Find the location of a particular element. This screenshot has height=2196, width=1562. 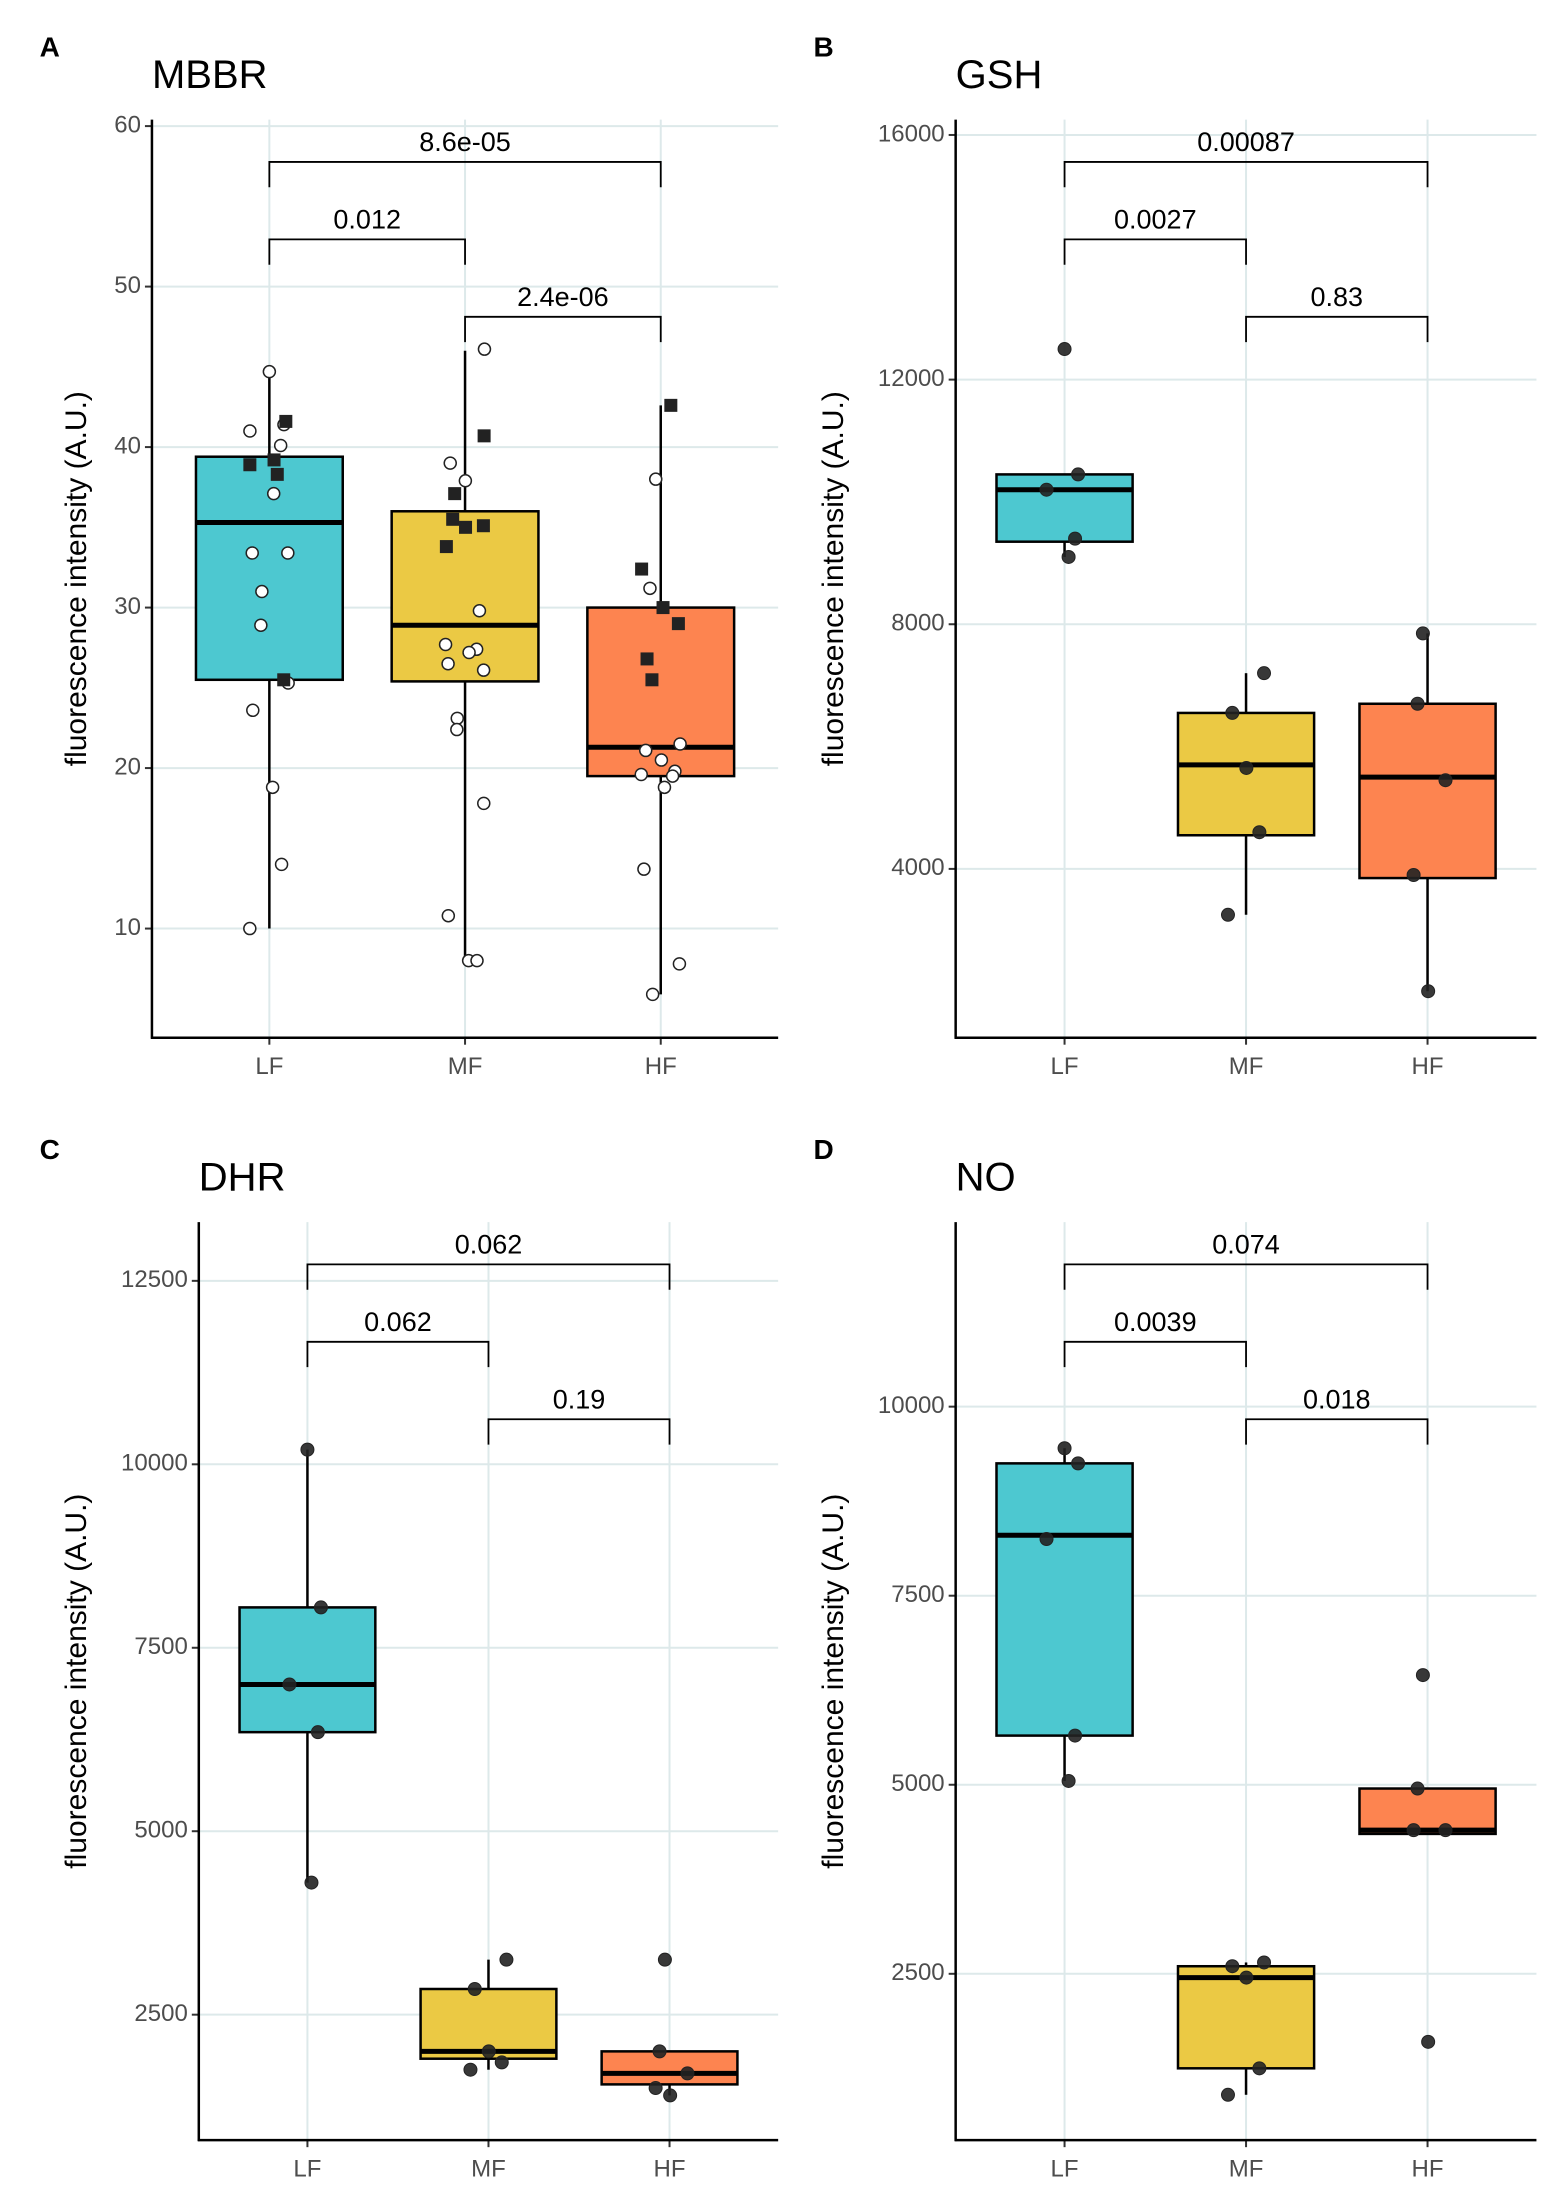

panel-label: A is located at coordinates (50, 47).